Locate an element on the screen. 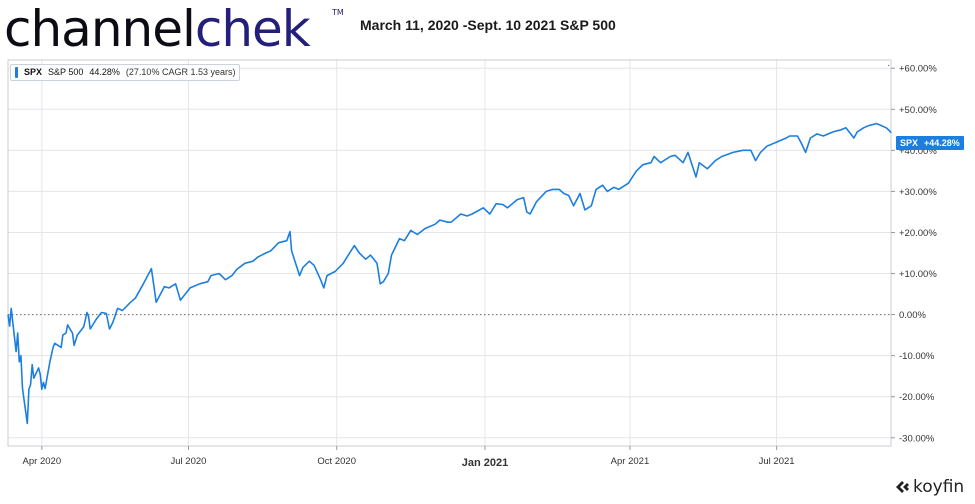 Image resolution: width=975 pixels, height=504 pixels. logo-text-channel: channel is located at coordinates (100, 29).